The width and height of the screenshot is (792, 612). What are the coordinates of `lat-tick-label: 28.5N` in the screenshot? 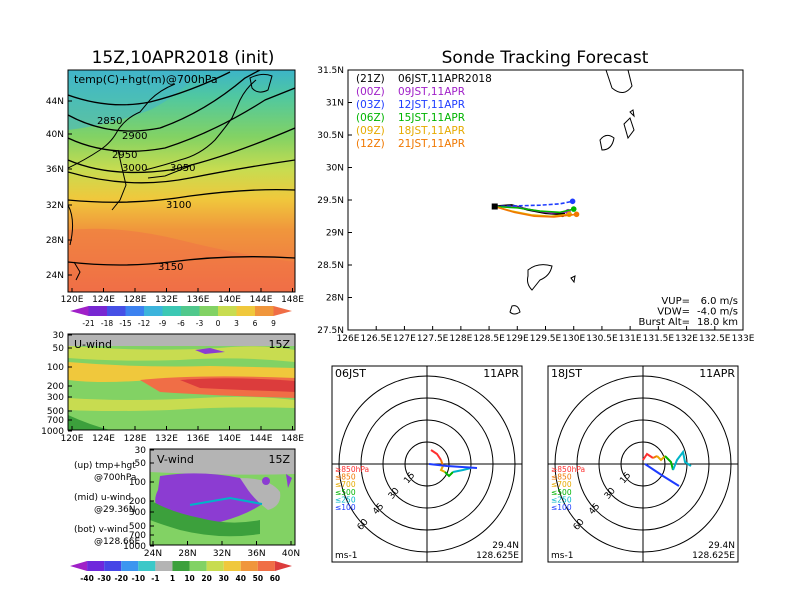 It's located at (330, 266).